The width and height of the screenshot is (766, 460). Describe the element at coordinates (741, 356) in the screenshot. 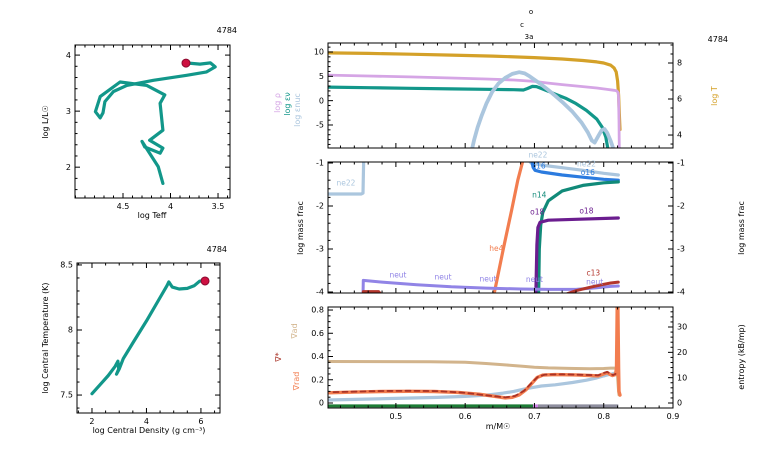

I see `y2-axis-label: entropy (kB/mp)` at that location.